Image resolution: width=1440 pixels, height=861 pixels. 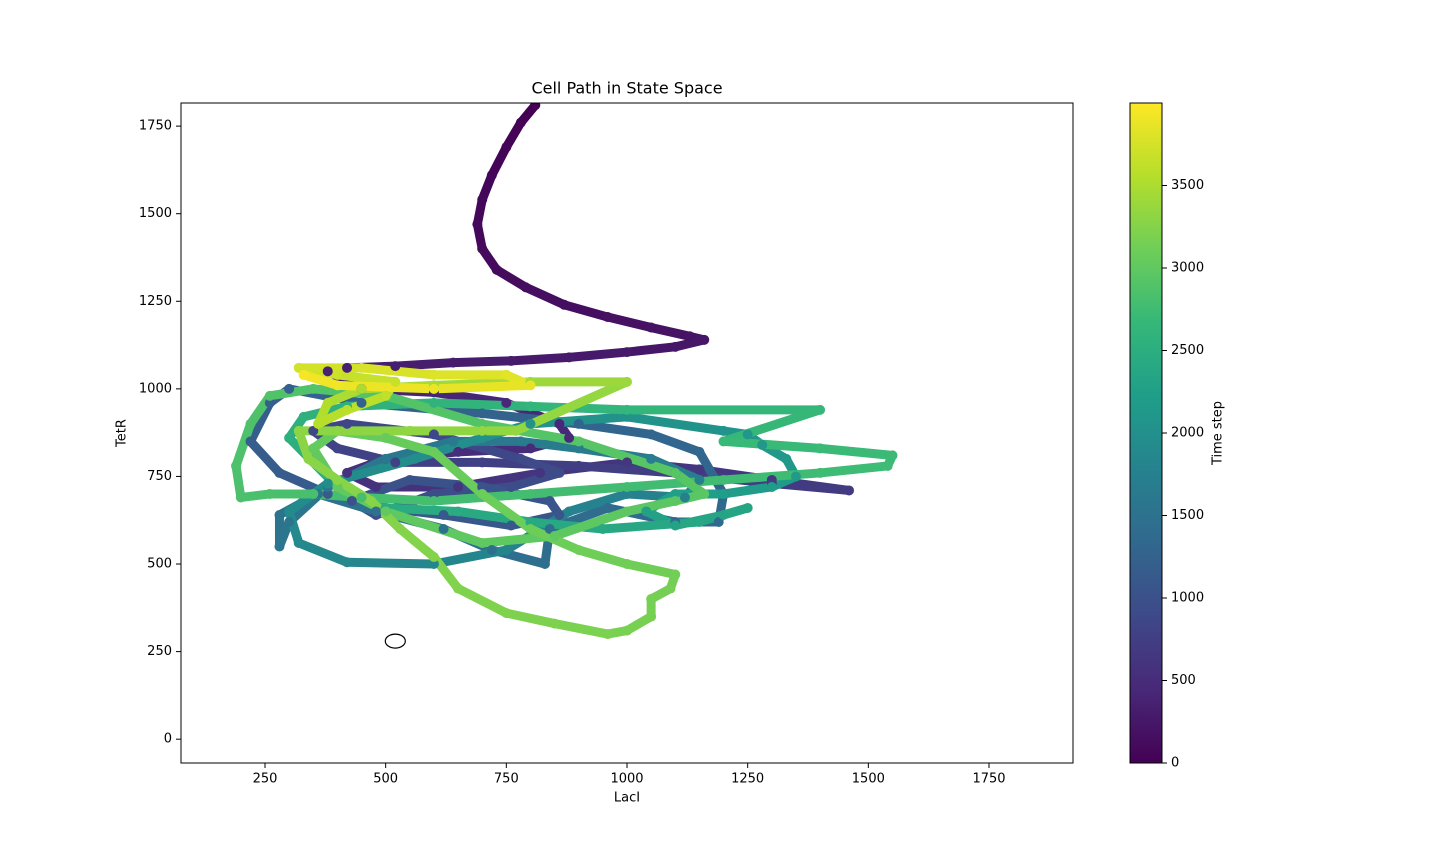 I want to click on colorbar-tick-label: 1000, so click(x=1187, y=598).